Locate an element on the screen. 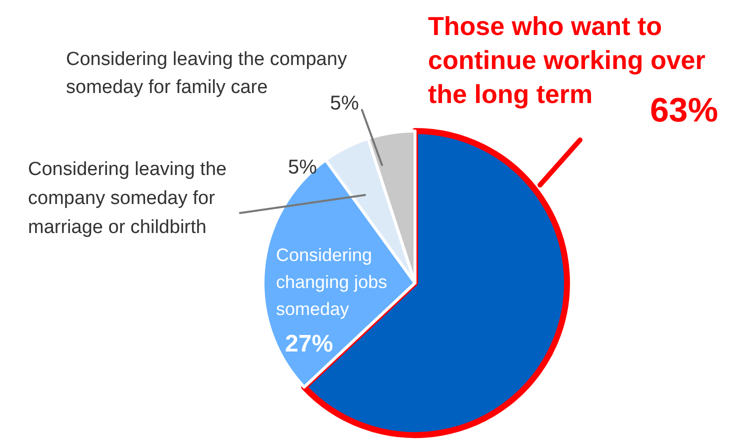 Image resolution: width=749 pixels, height=441 pixels. data-label: 5% is located at coordinates (303, 167).